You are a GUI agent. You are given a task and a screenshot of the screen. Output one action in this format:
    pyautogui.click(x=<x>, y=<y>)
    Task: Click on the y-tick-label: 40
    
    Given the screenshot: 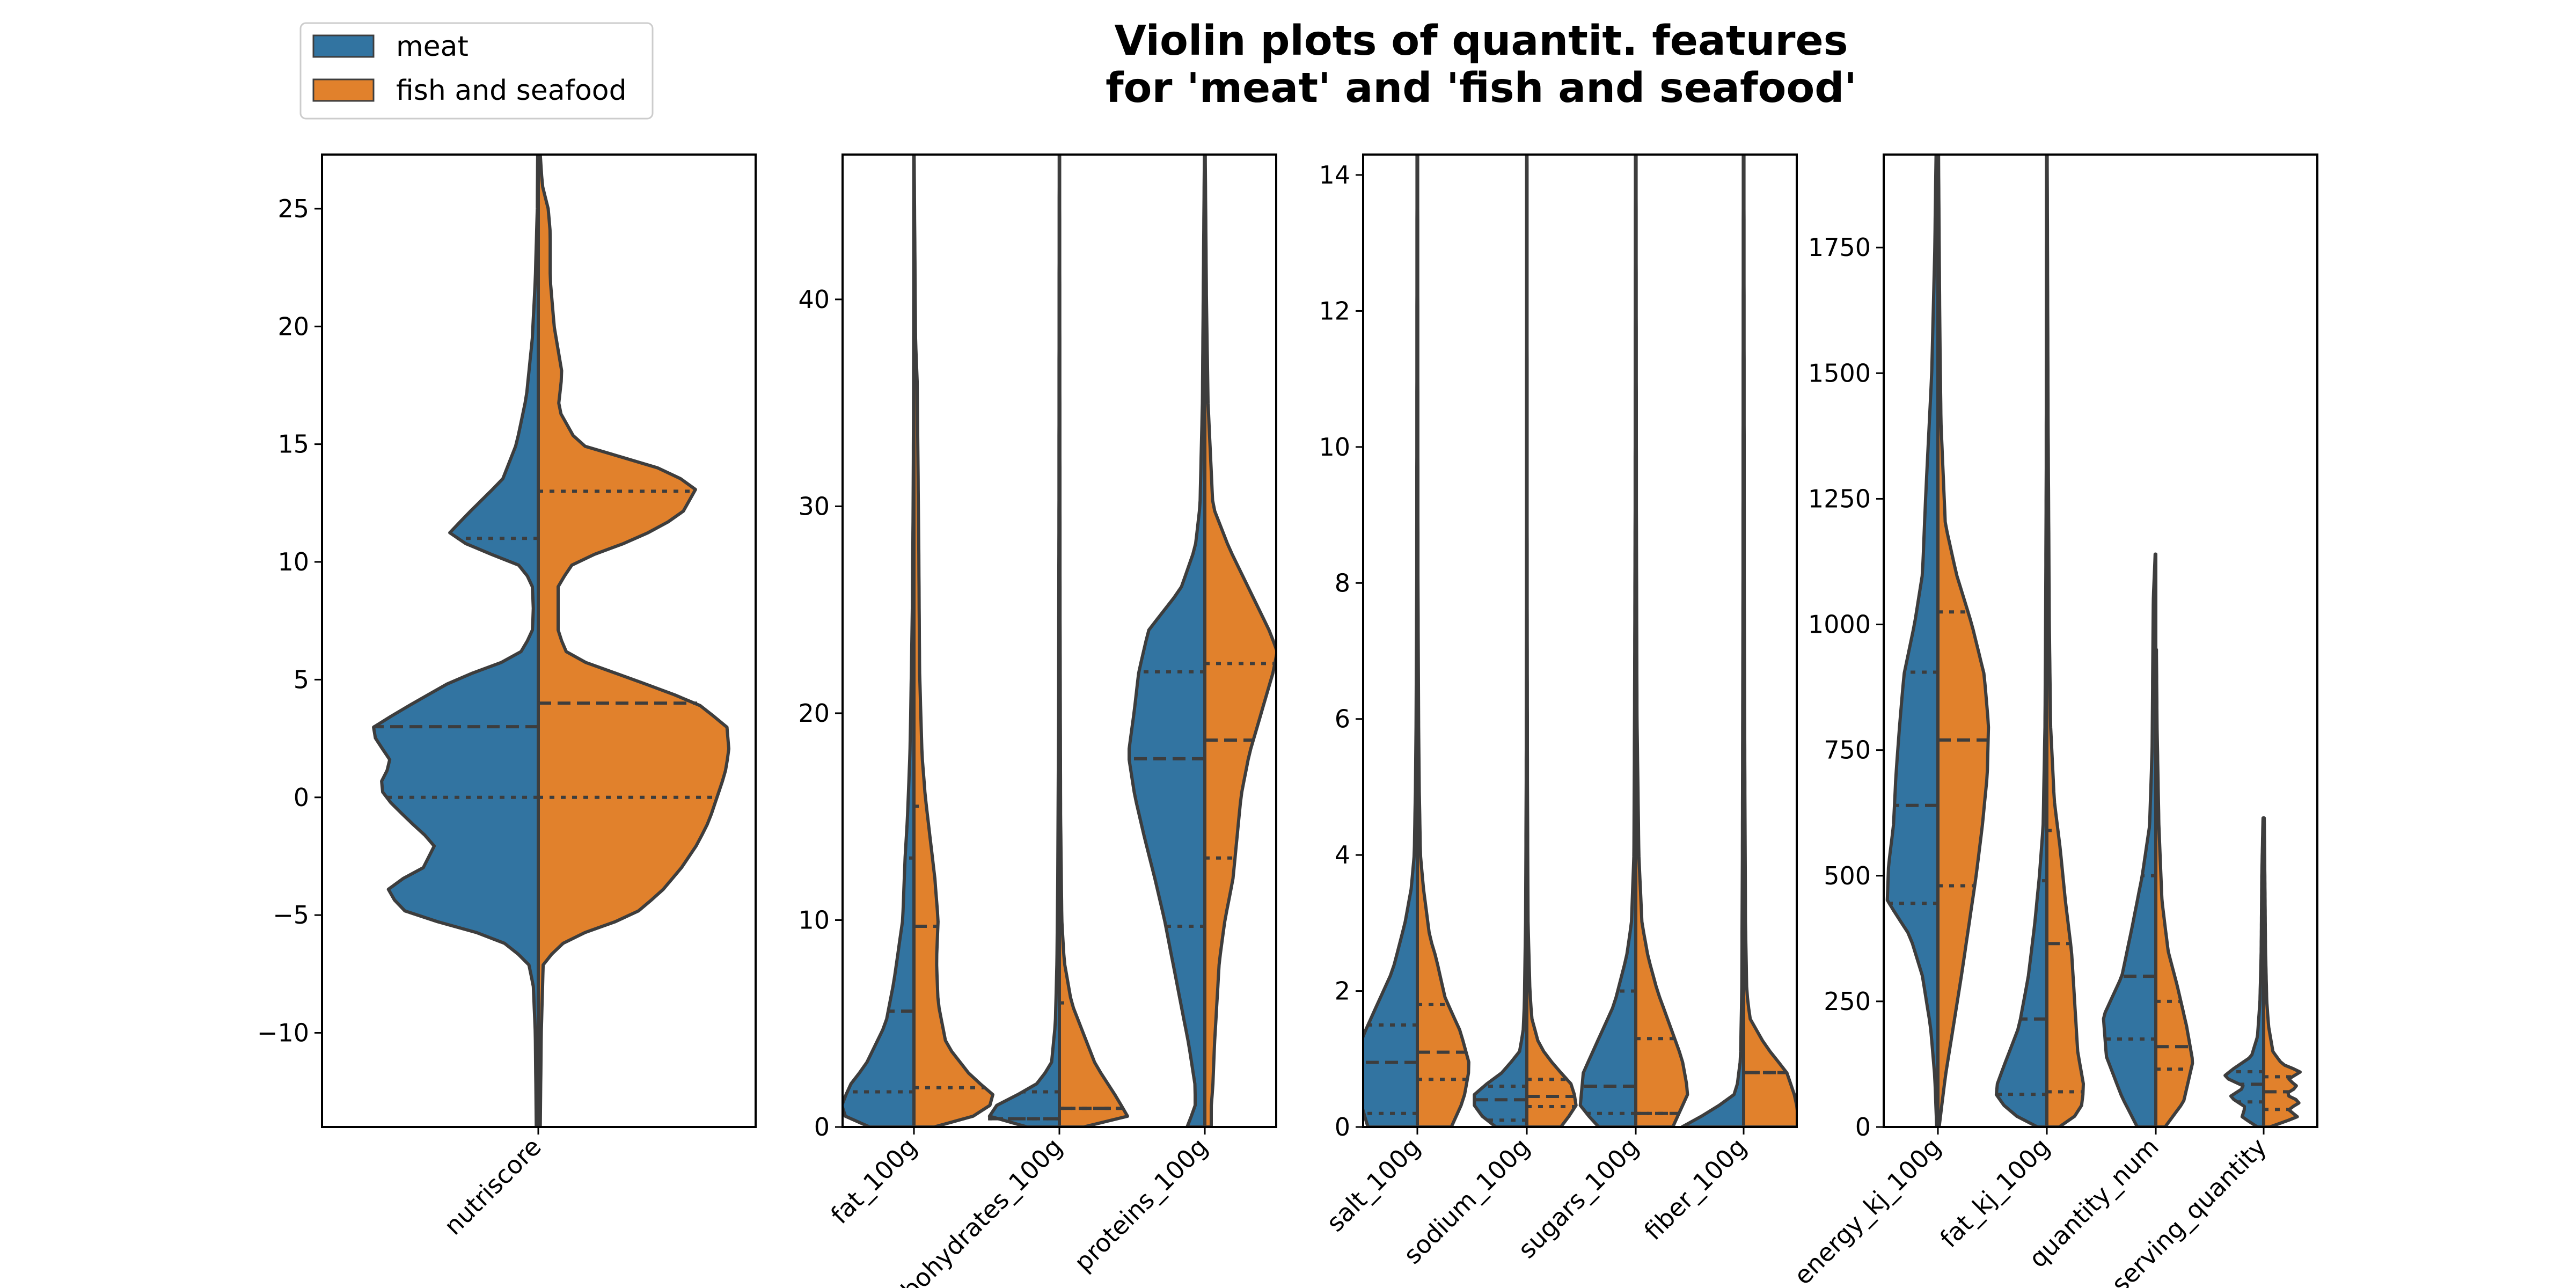 What is the action you would take?
    pyautogui.click(x=814, y=299)
    